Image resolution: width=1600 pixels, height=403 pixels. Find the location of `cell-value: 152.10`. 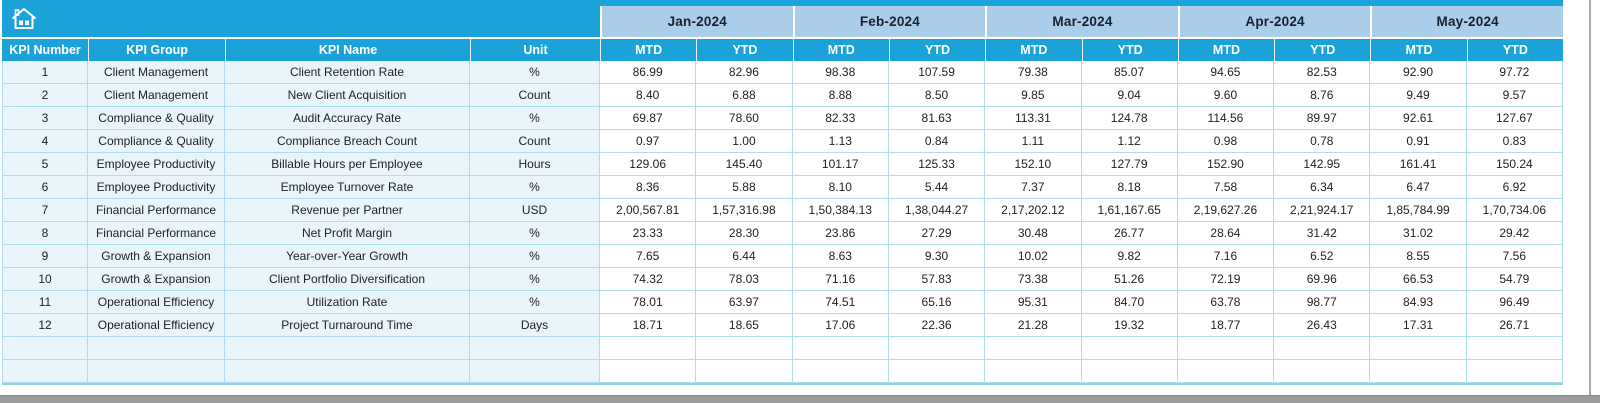

cell-value: 152.10 is located at coordinates (1033, 164).